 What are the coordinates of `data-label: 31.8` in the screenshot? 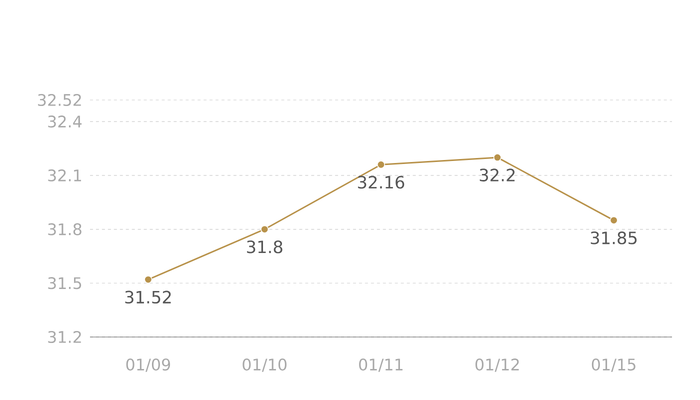 It's located at (264, 247).